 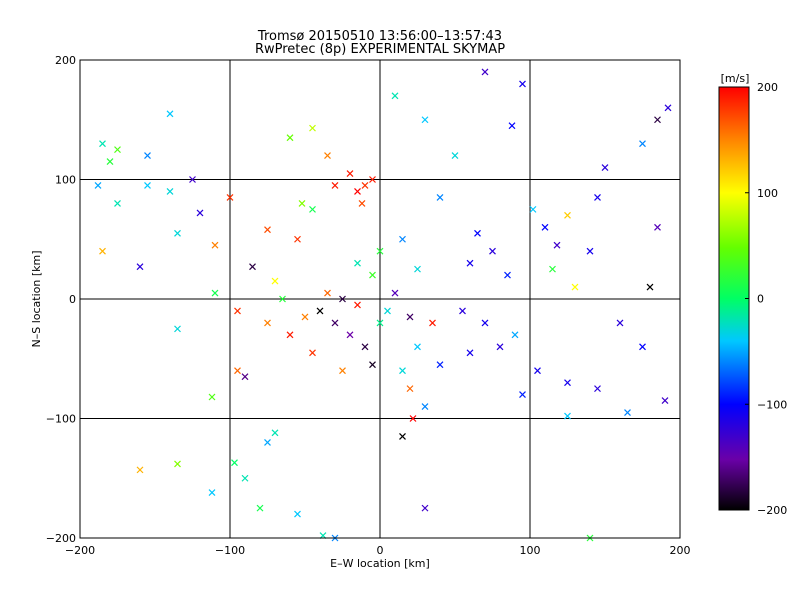 What do you see at coordinates (760, 299) in the screenshot?
I see `colorbar-tick-label: 0` at bounding box center [760, 299].